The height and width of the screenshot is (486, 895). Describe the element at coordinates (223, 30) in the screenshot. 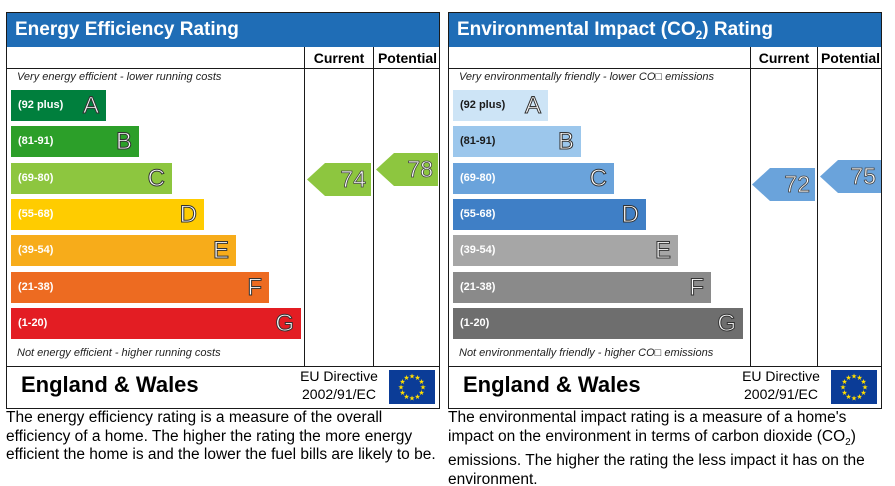

I see `panel-title: Energy Efficiency Rating` at that location.